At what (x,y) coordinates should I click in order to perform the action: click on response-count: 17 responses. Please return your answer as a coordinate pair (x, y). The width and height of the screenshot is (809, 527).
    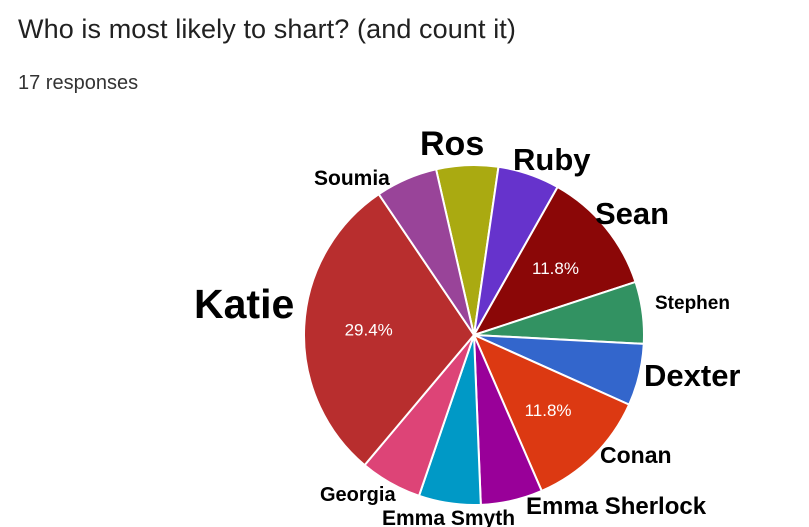
    Looking at the image, I should click on (78, 83).